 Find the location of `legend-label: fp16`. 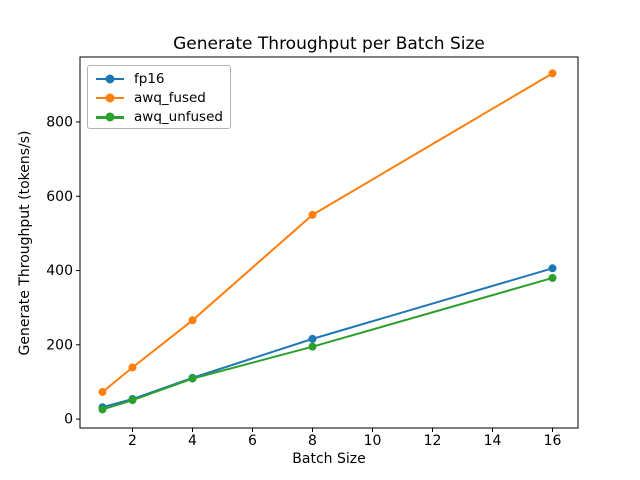

legend-label: fp16 is located at coordinates (149, 78).